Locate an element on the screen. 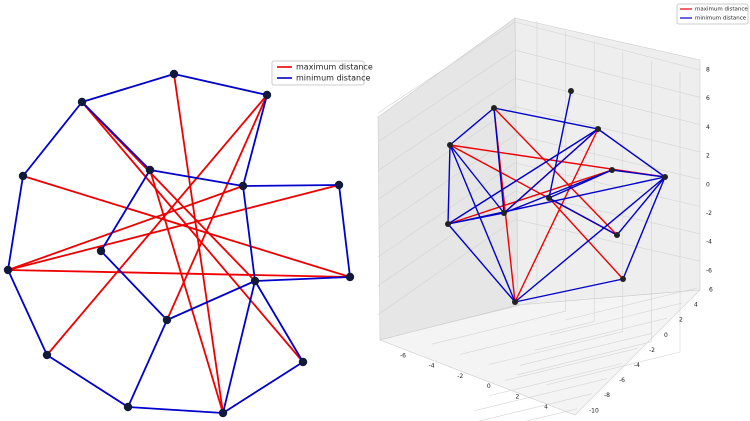 The image size is (750, 421). z-tick-label: 4 is located at coordinates (708, 127).